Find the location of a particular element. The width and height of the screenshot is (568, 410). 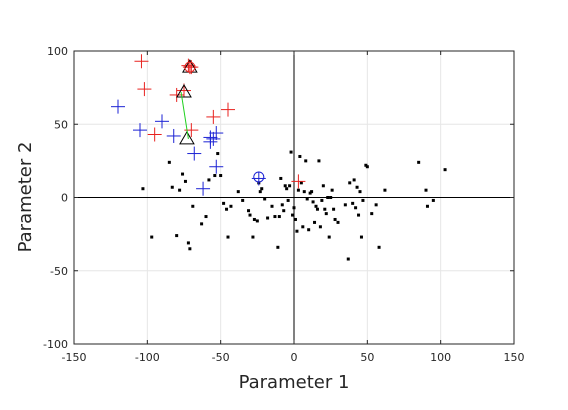

y-tick-label: 0 is located at coordinates (64, 198).